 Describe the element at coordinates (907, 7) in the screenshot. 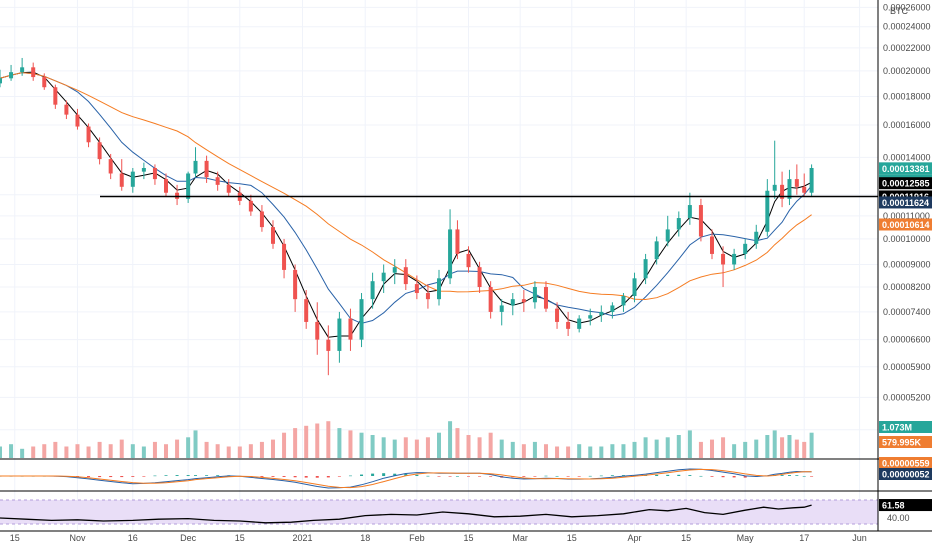

I see `price-tick-label: 0.00026000` at that location.